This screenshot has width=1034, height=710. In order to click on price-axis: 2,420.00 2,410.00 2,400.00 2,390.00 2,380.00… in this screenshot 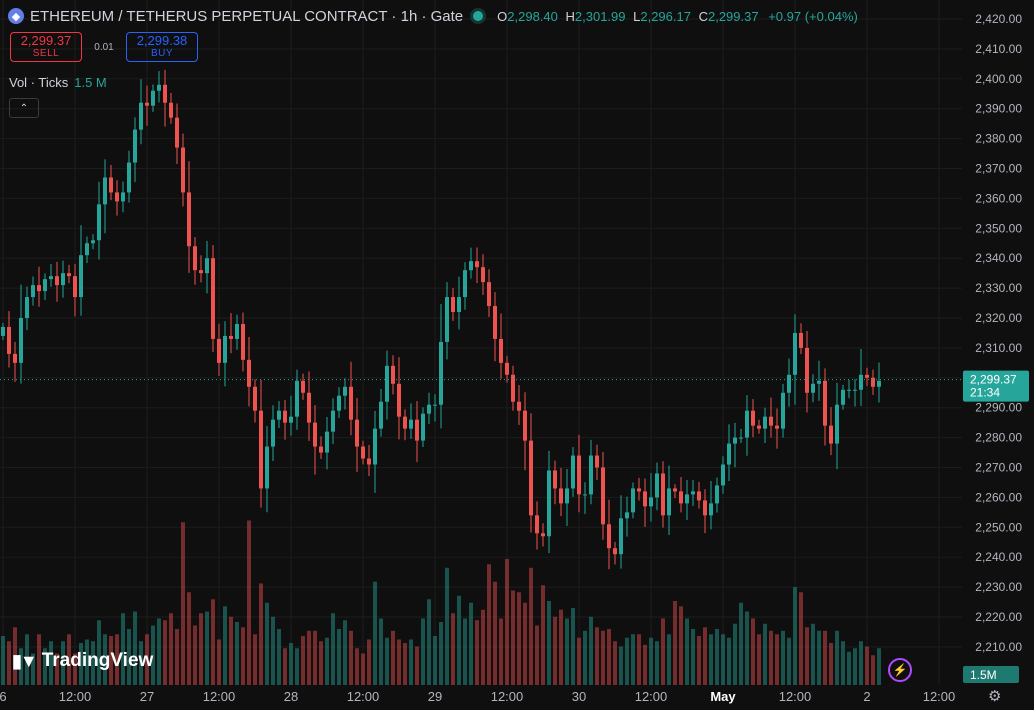, I will do `click(998, 333)`.